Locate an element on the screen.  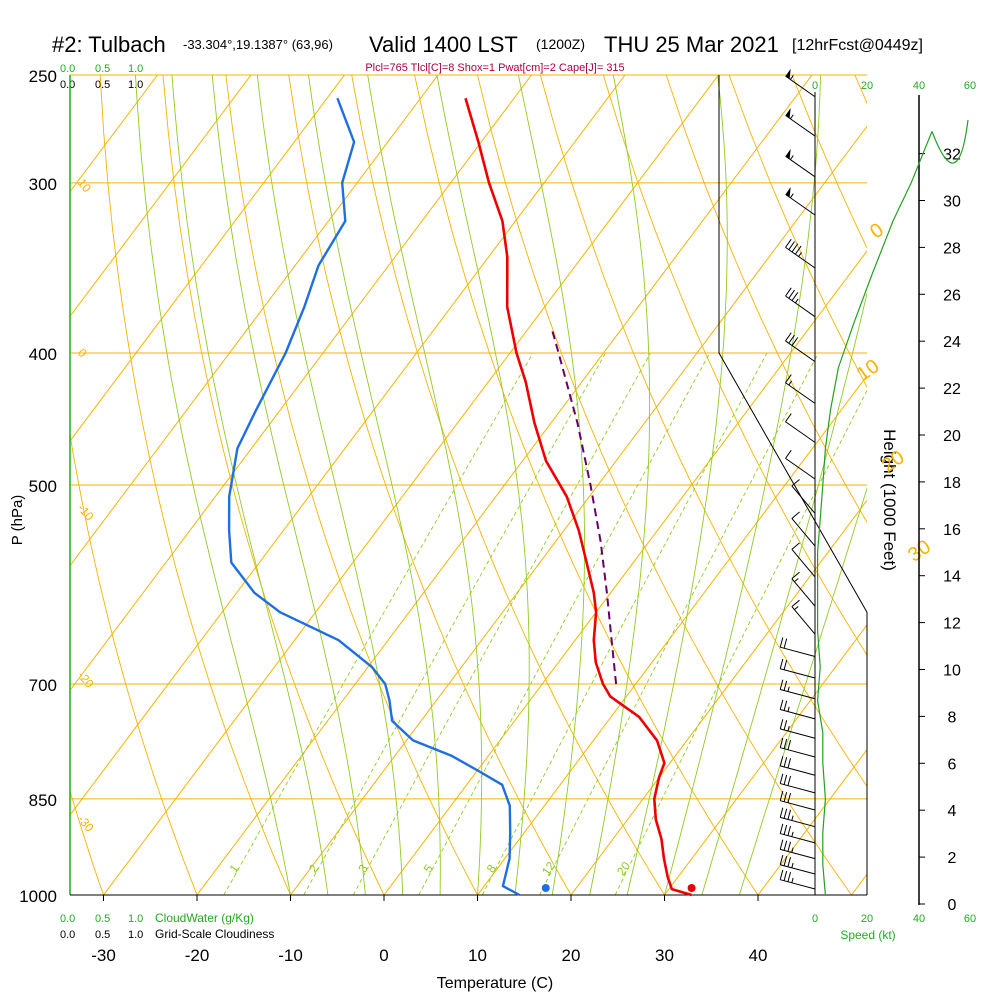
height-tick-label: 0 is located at coordinates (952, 905).